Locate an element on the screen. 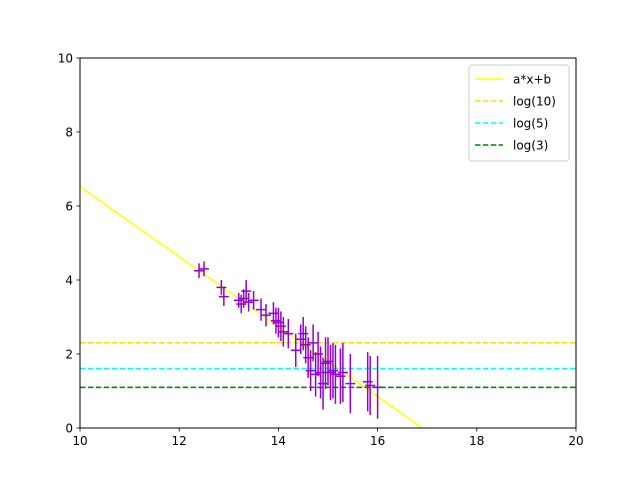 This screenshot has width=640, height=480. y-tick-label: 4 is located at coordinates (69, 281).